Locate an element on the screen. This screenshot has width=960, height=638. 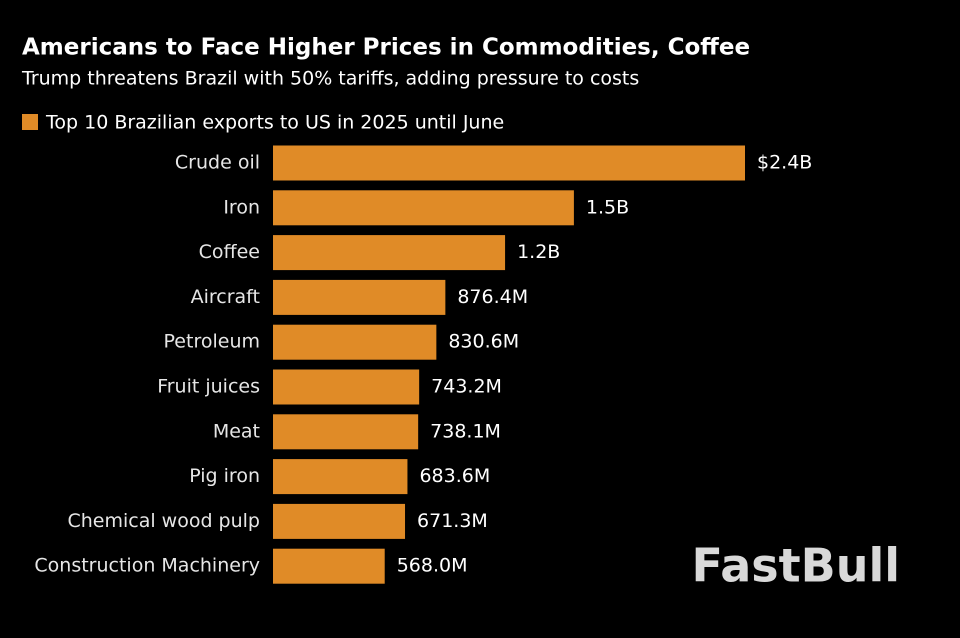
category-label: Coffee is located at coordinates (229, 252).